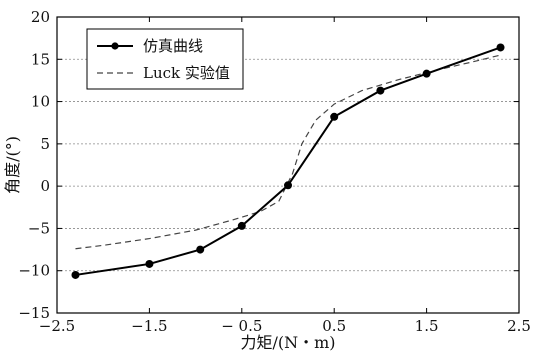 The image size is (546, 354). What do you see at coordinates (45, 144) in the screenshot?
I see `y-tick-label: 5` at bounding box center [45, 144].